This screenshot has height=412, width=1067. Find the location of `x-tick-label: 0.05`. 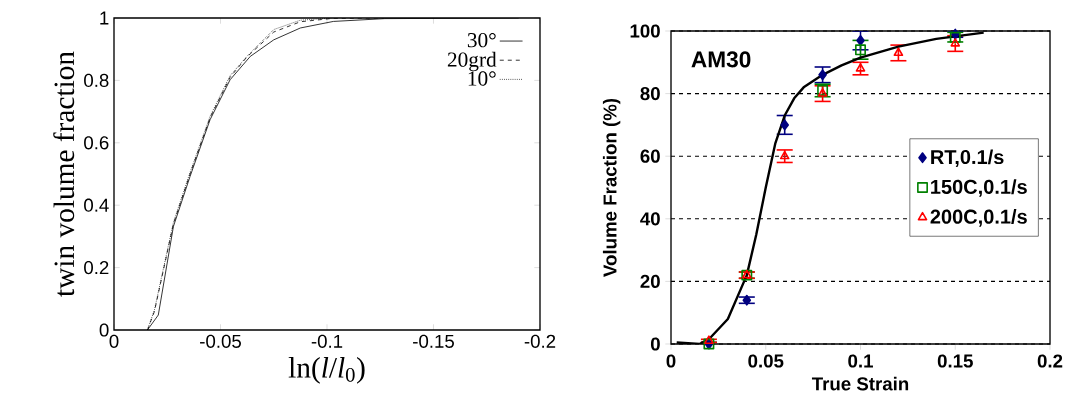

x-tick-label: 0.05 is located at coordinates (766, 361).